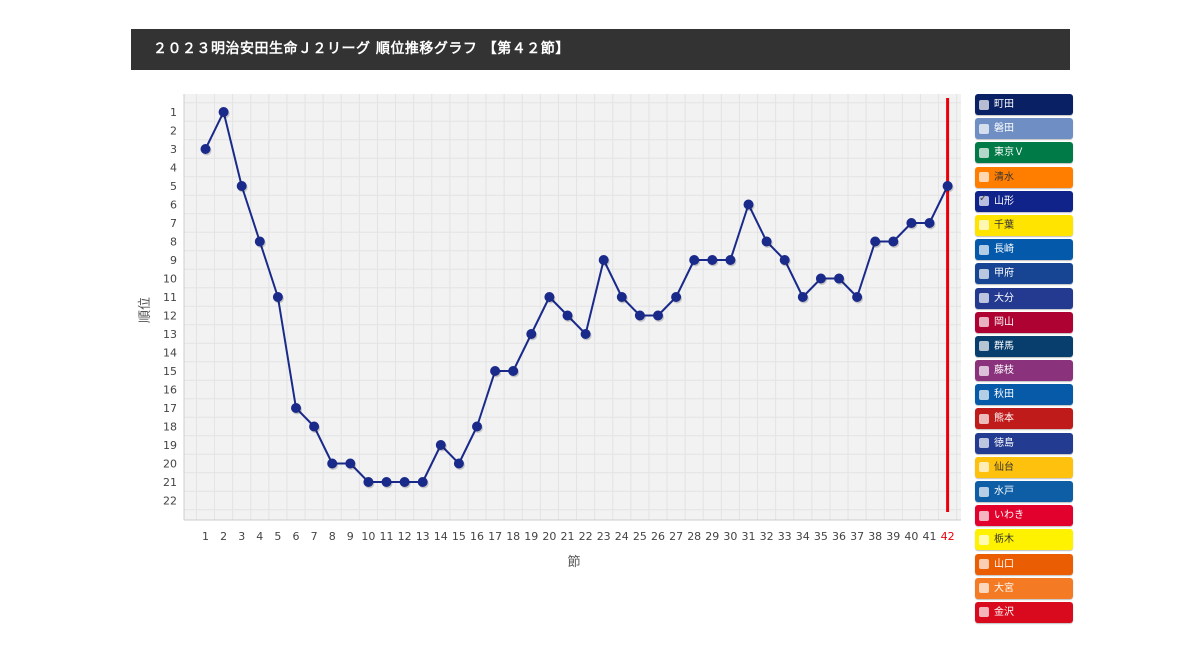  I want to click on legend-item: 栃木, so click(1024, 540).